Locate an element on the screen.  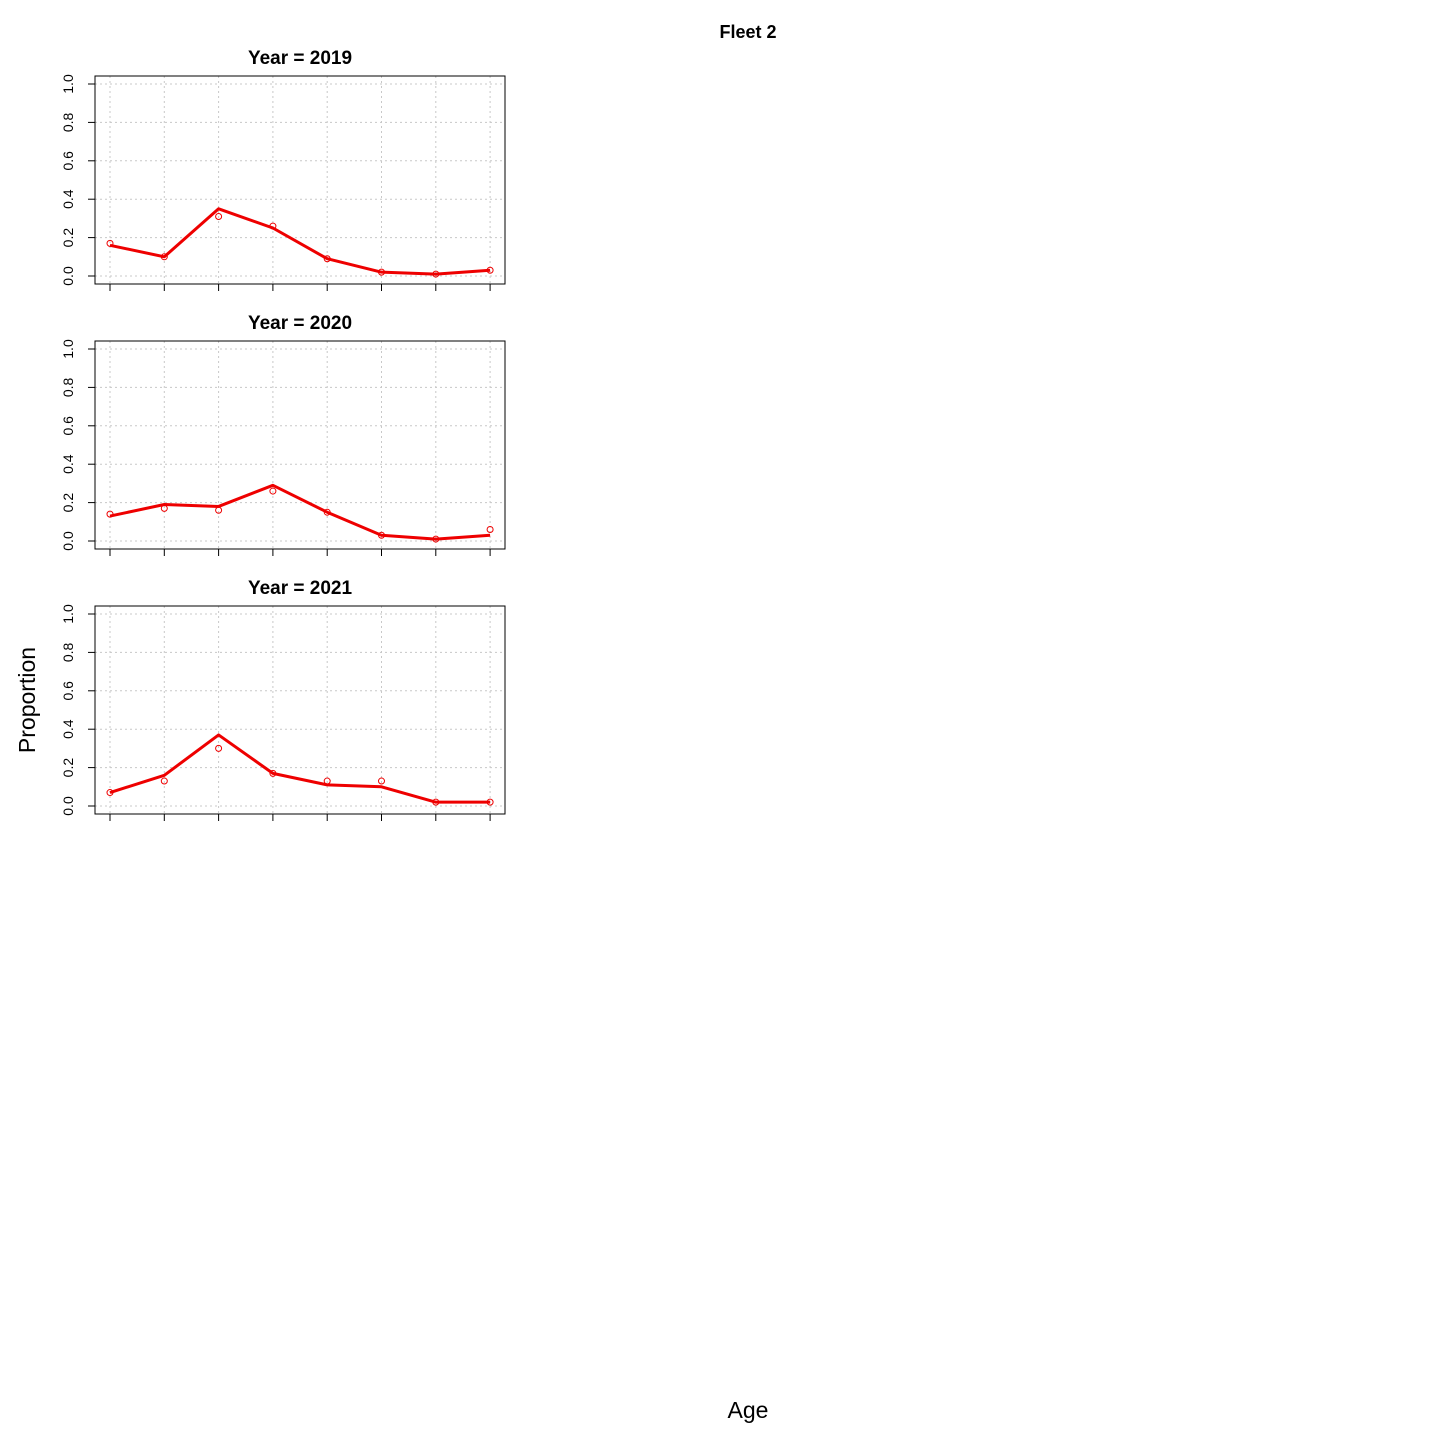
panel-1: Year = 2019 0.0 0.2 0.4 0.6 0.8 1.0 is located at coordinates (283, 169).